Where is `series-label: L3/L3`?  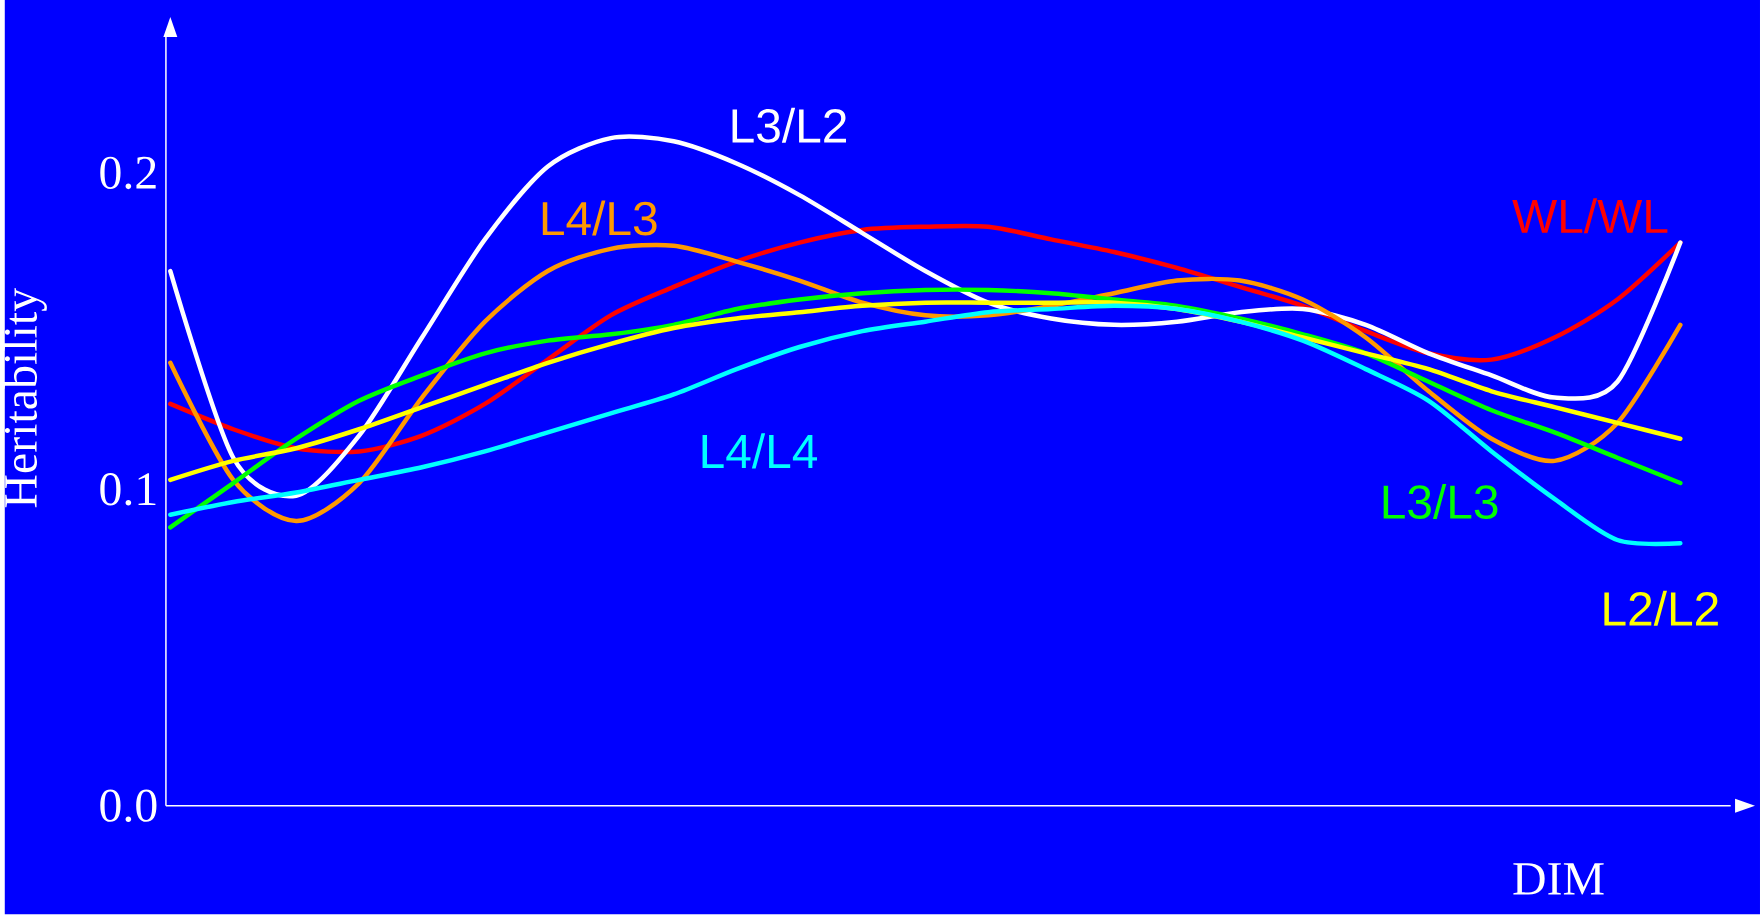 series-label: L3/L3 is located at coordinates (1440, 502).